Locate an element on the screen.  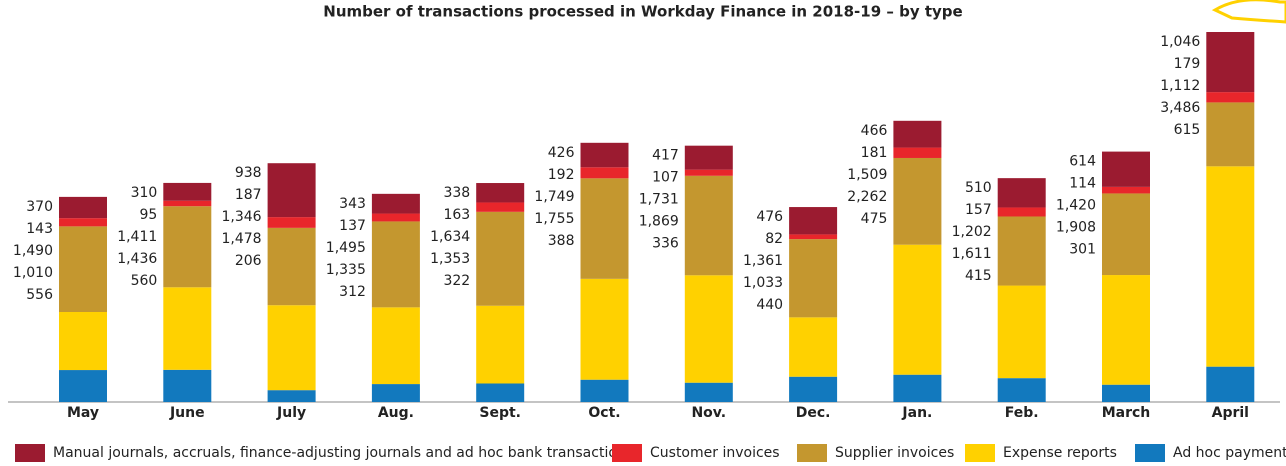
x-tick-label: June is located at coordinates (187, 413).